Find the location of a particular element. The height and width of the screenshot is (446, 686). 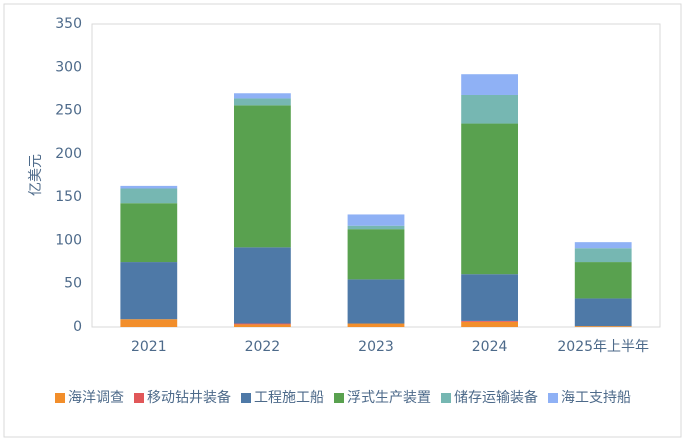

y-tick-label: 50 is located at coordinates (73, 284).